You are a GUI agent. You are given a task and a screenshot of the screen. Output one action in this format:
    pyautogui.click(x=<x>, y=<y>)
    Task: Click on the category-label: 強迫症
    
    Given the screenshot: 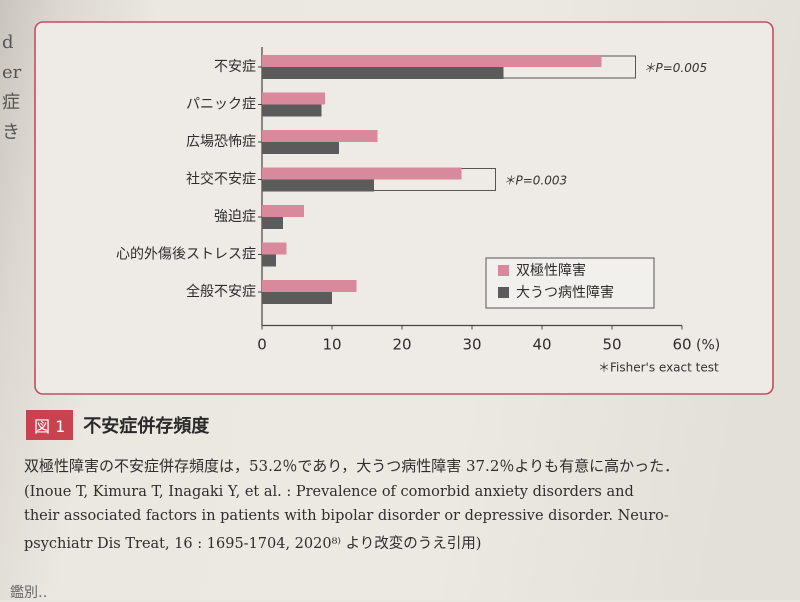 What is the action you would take?
    pyautogui.click(x=235, y=217)
    